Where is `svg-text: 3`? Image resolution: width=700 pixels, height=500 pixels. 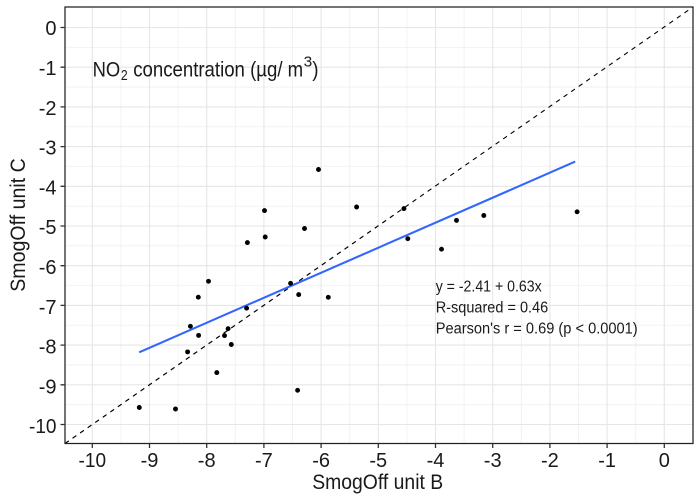 svg-text: 3 is located at coordinates (308, 62).